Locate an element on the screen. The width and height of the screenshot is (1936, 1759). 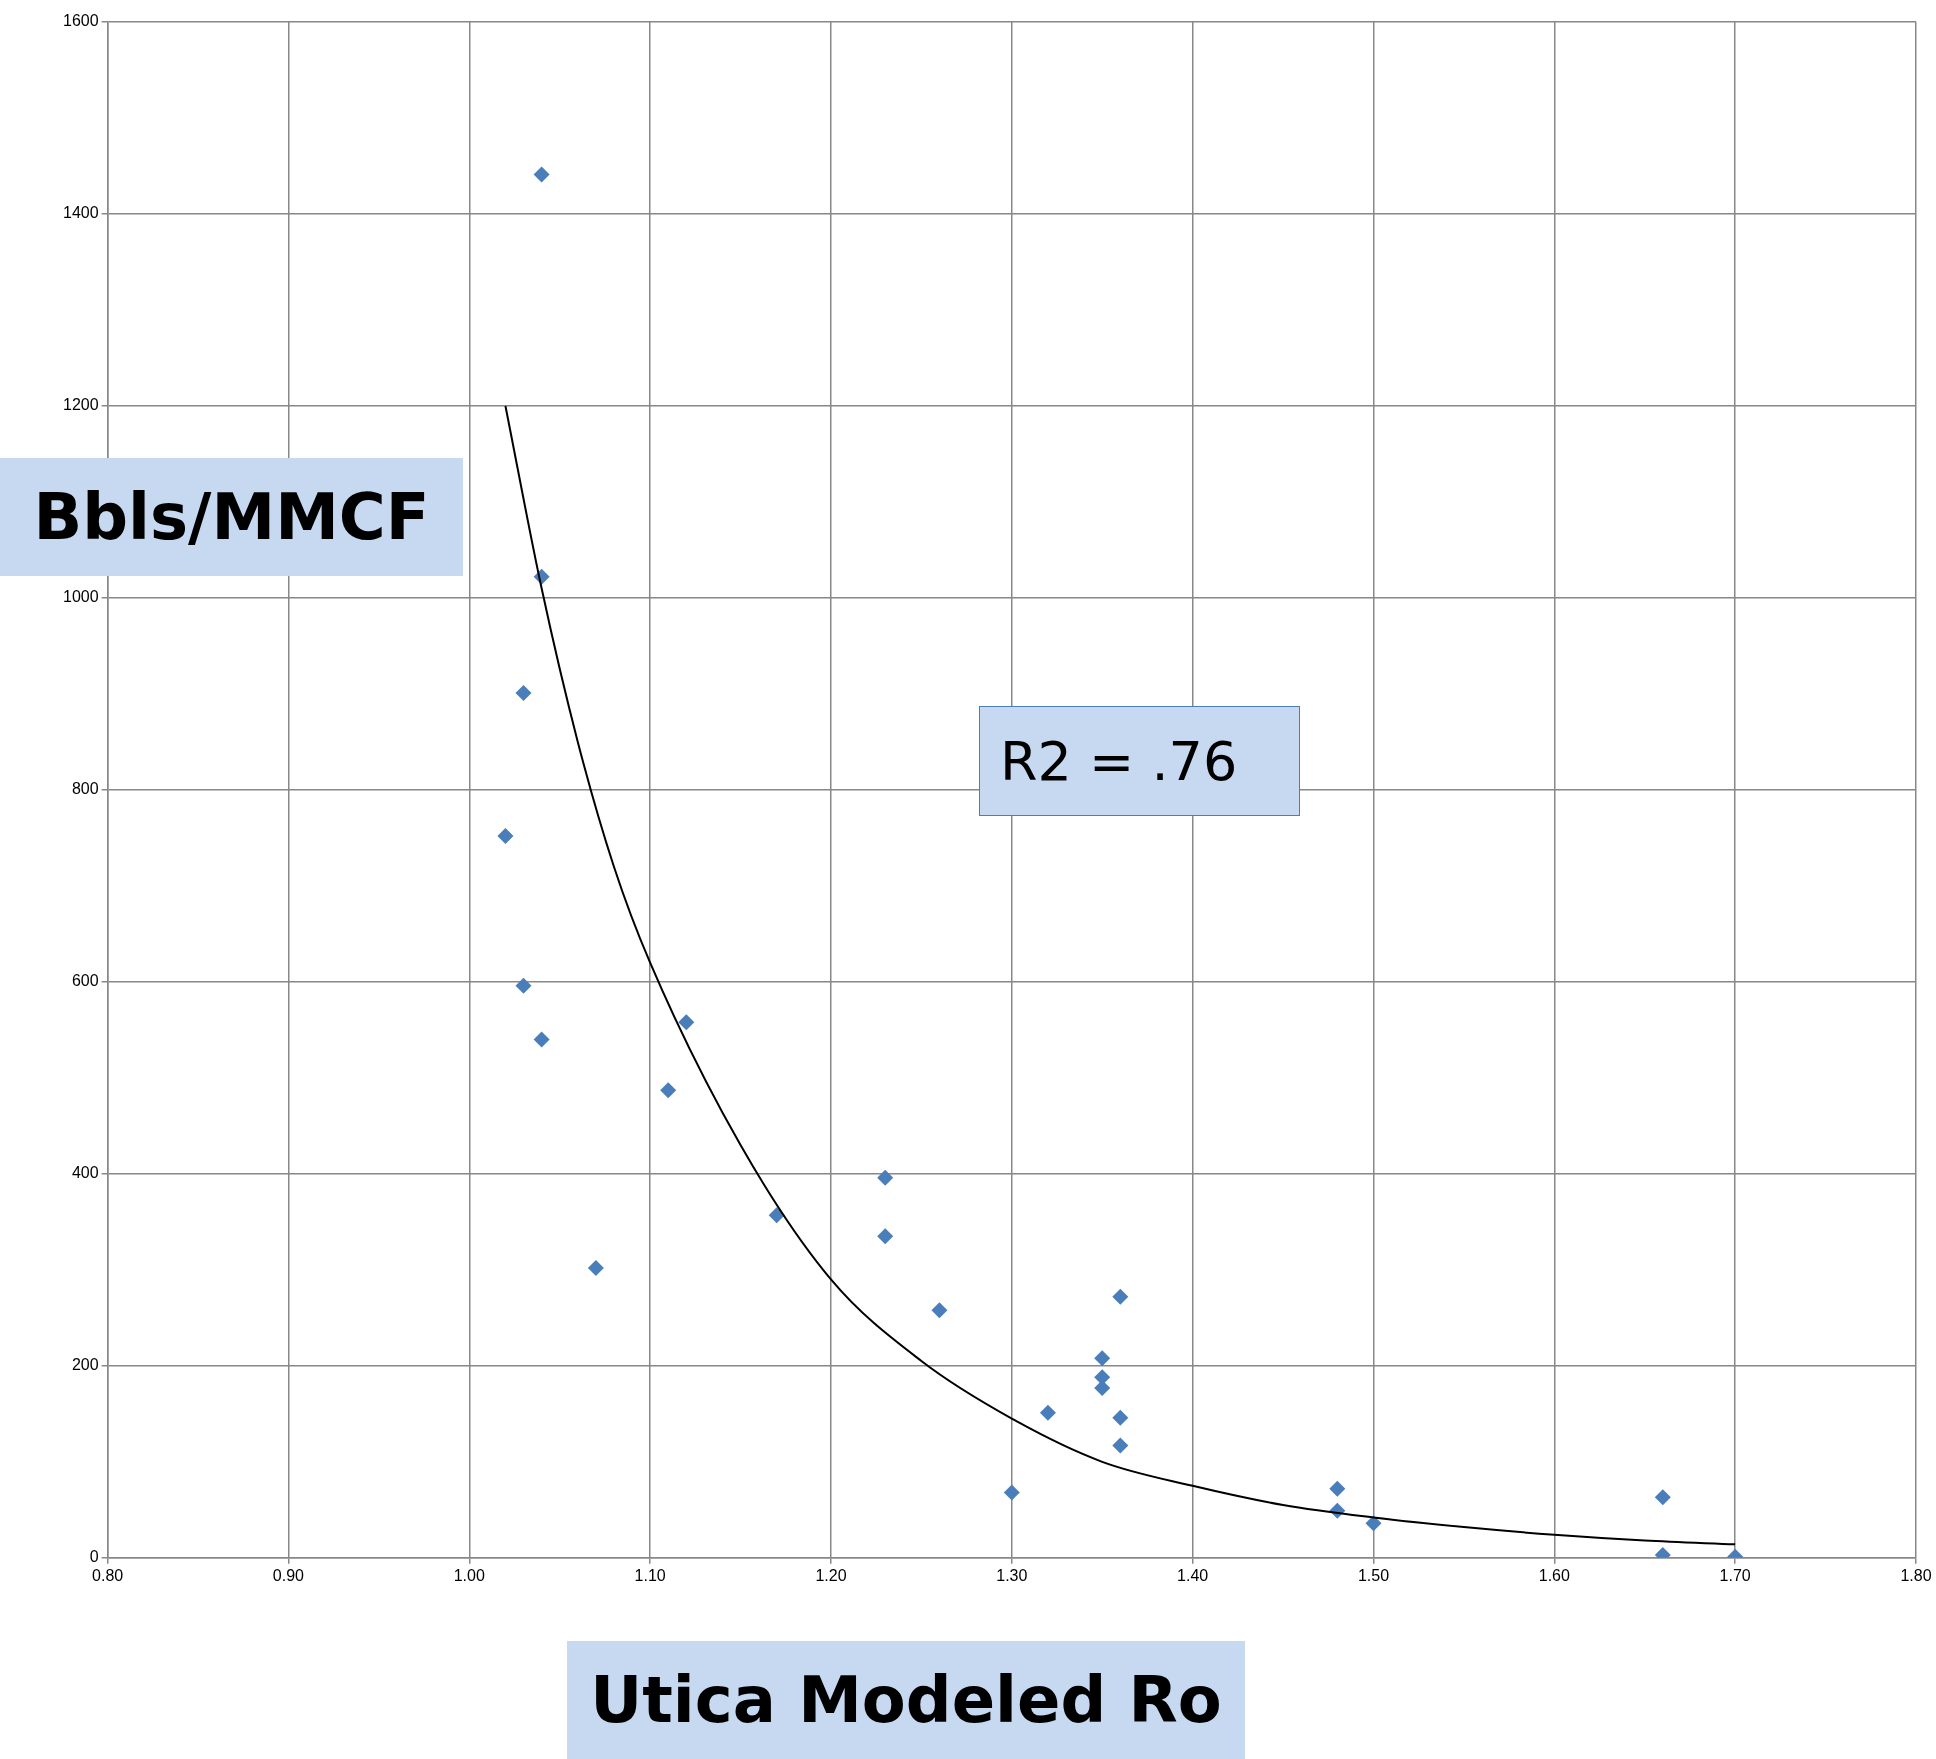
y-tick-label: 1000 is located at coordinates (81, 597).